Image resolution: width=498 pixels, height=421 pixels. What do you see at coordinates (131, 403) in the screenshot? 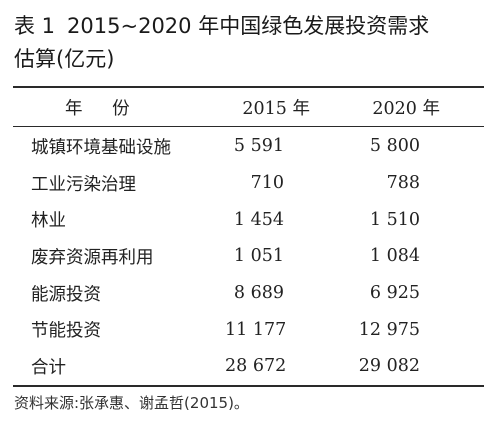
I see `source-note: 资料来源:张承惠、谢孟哲(2015)。` at bounding box center [131, 403].